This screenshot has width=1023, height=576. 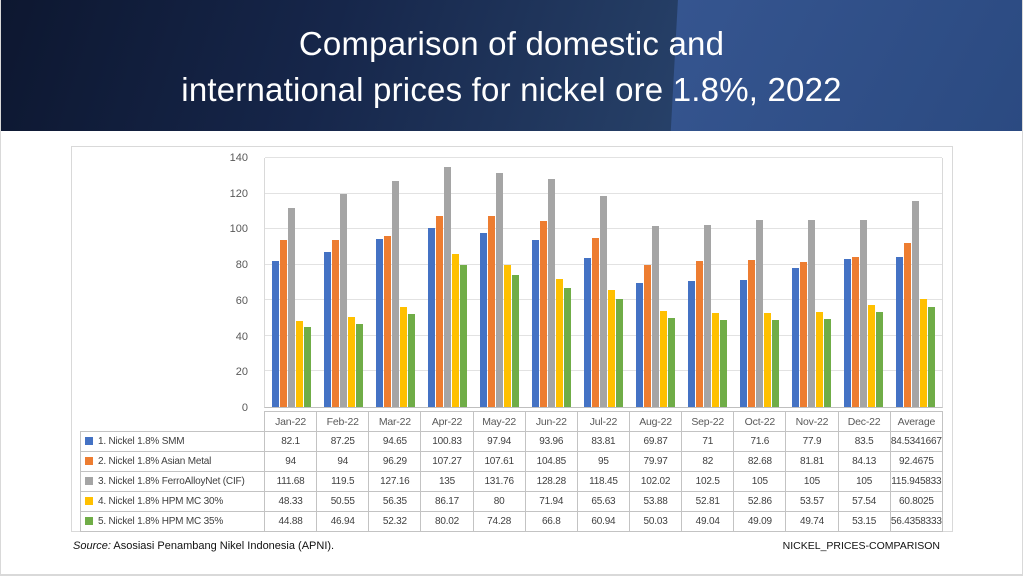 I want to click on month-header-cell: Average, so click(x=916, y=421).